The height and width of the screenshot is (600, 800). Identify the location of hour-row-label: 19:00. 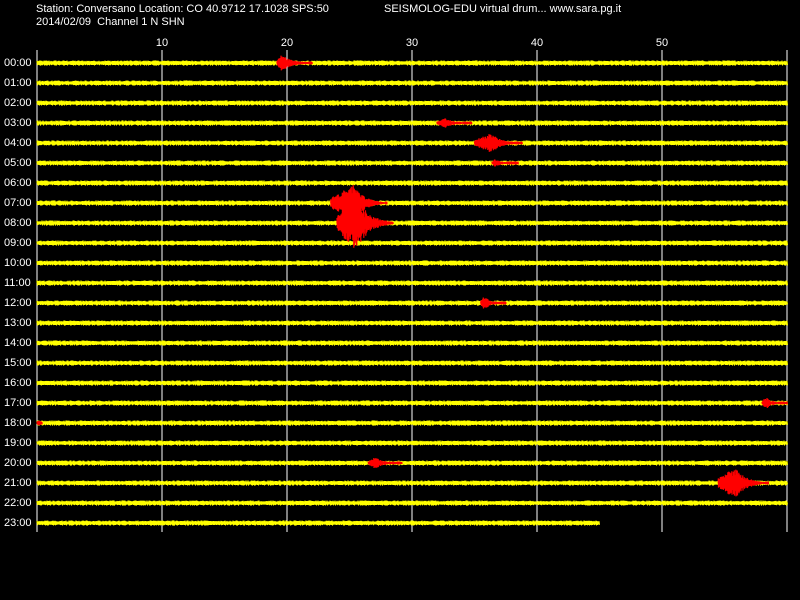
(18, 443).